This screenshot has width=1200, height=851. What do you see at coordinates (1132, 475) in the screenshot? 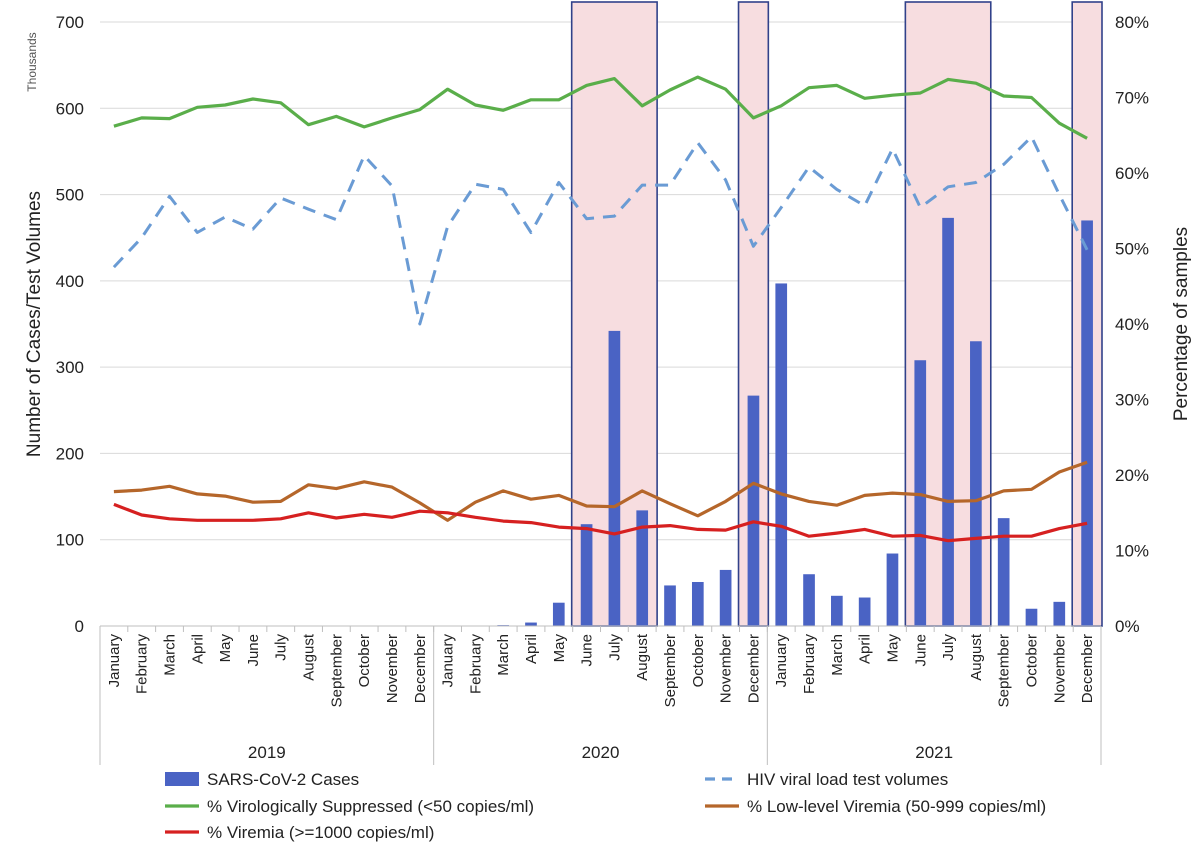
I see `right-tick-label: 20%` at bounding box center [1132, 475].